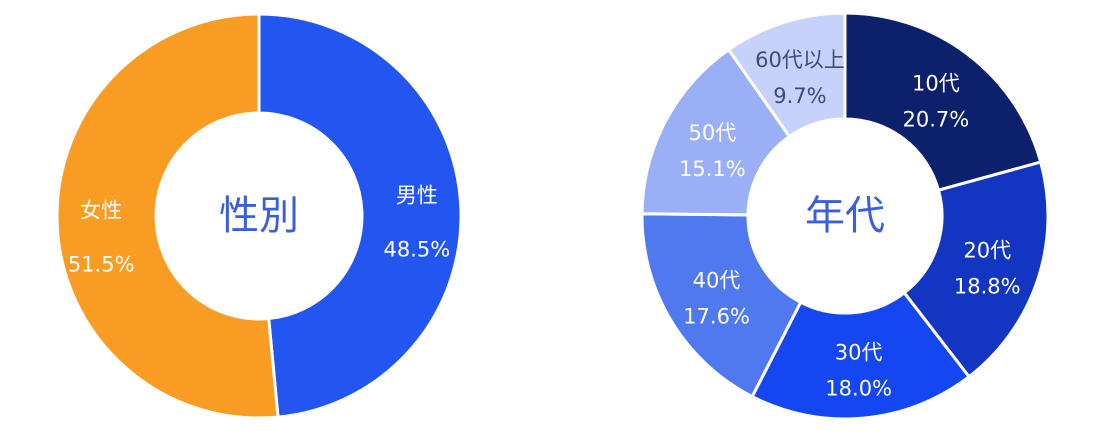 The height and width of the screenshot is (431, 1104). What do you see at coordinates (800, 60) in the screenshot?
I see `age-slice-name-5: 60代以上` at bounding box center [800, 60].